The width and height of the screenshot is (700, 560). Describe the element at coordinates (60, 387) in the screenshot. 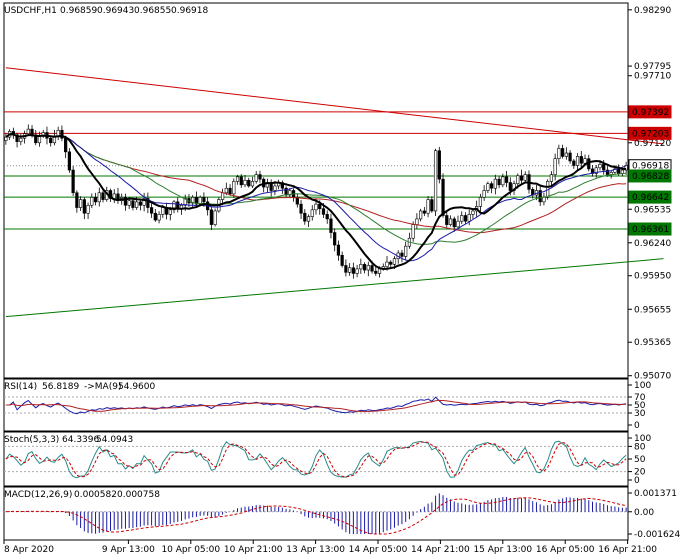

I see `rsi-value: 56.8189` at that location.